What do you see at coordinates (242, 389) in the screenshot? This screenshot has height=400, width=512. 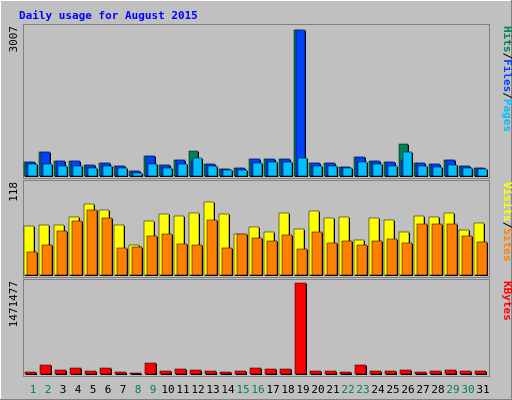 I see `day-label-15: 15` at bounding box center [242, 389].